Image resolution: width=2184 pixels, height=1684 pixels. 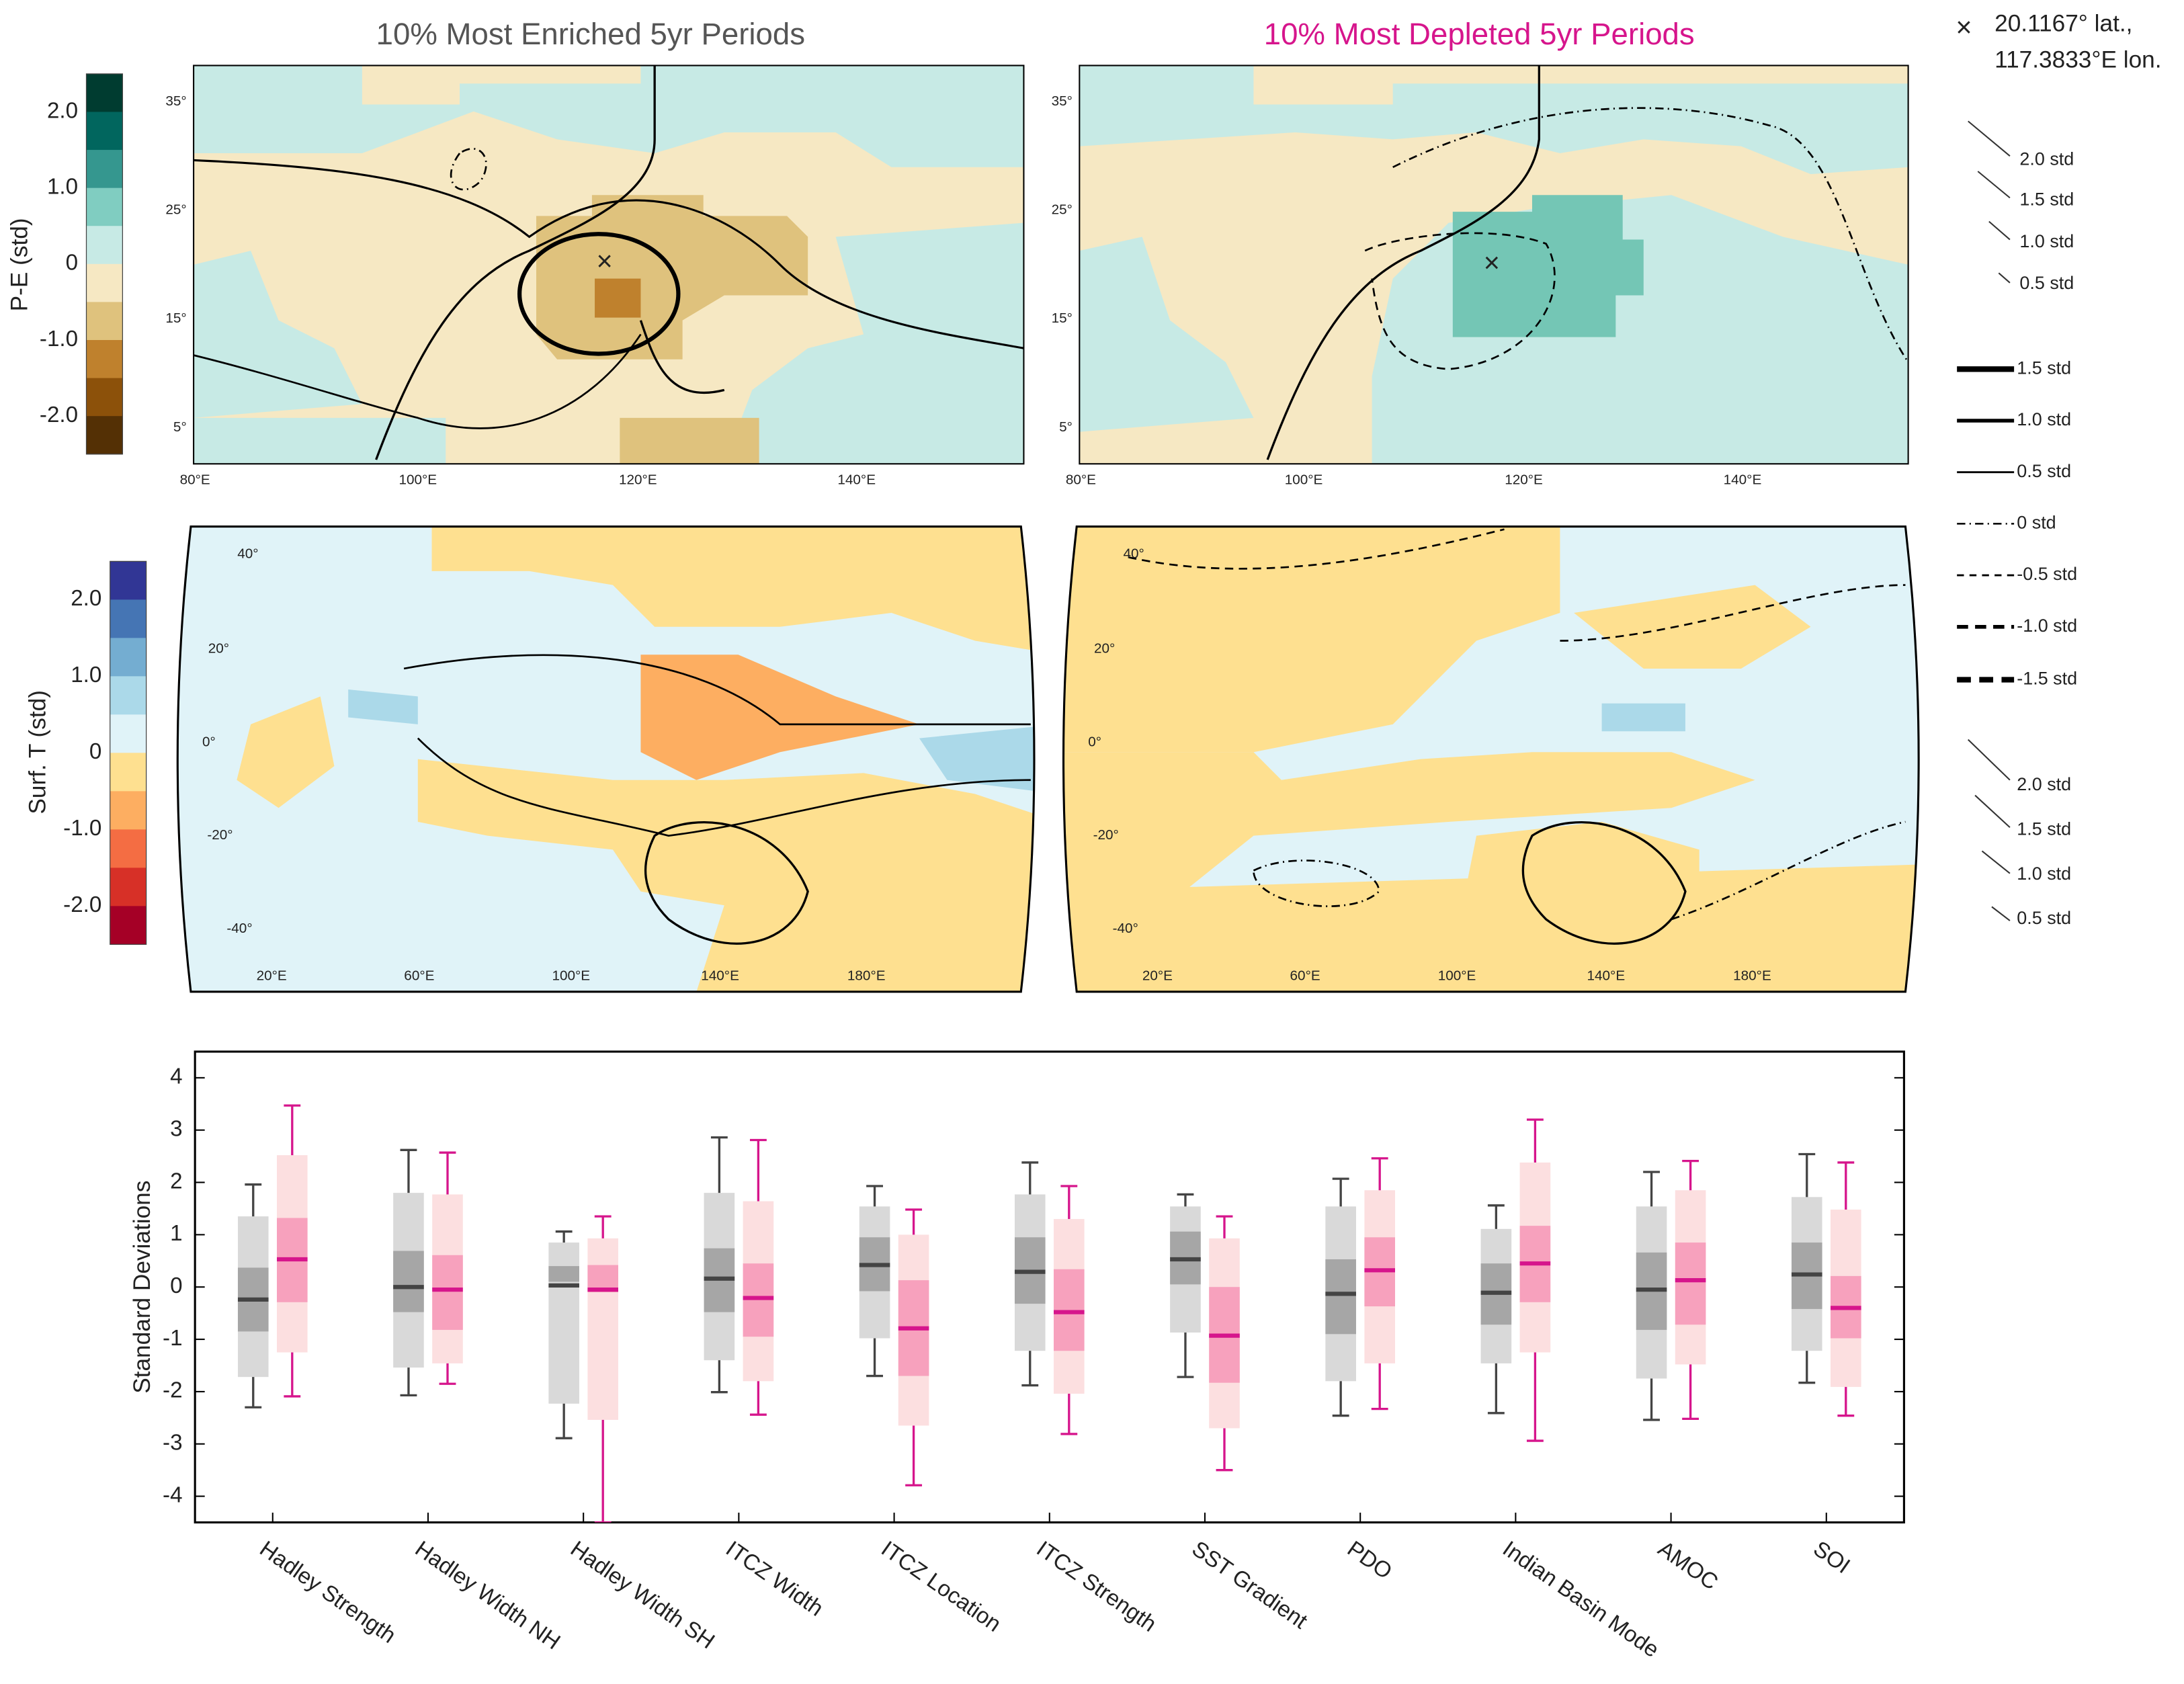 I want to click on x-tick-label: ITCZ Location, so click(x=941, y=1586).